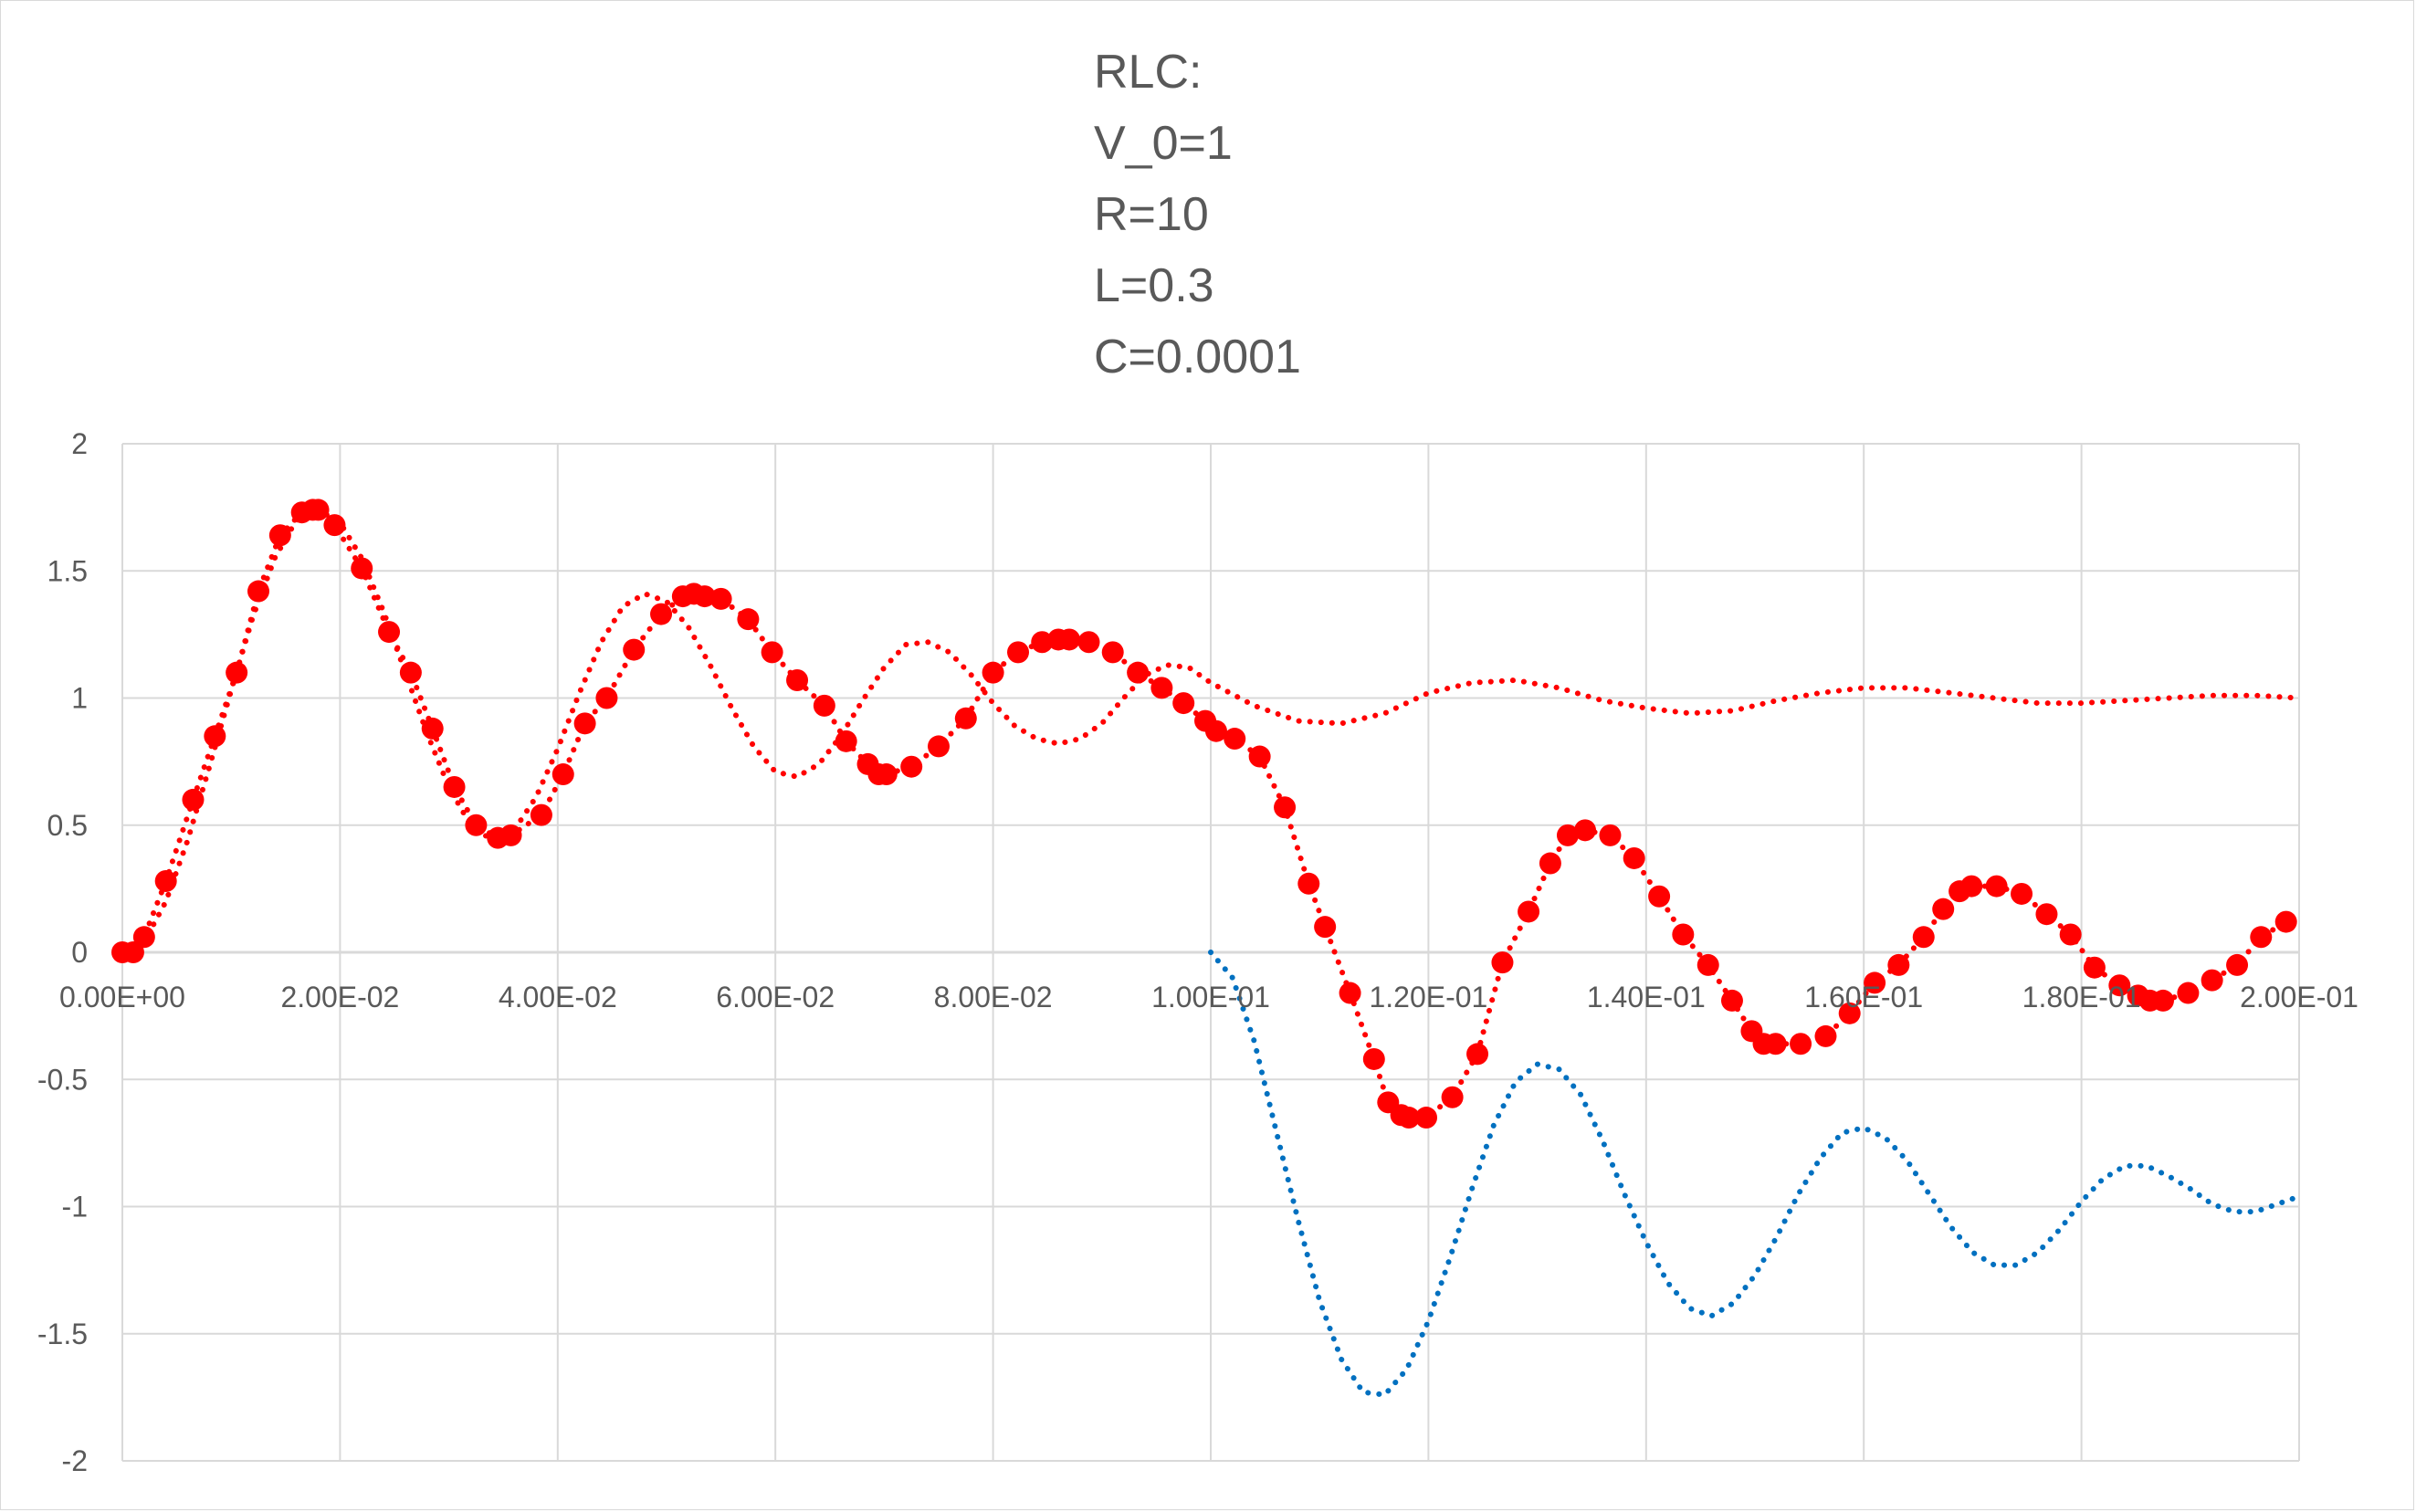  I want to click on y-tick-label: 2, so click(79, 444).